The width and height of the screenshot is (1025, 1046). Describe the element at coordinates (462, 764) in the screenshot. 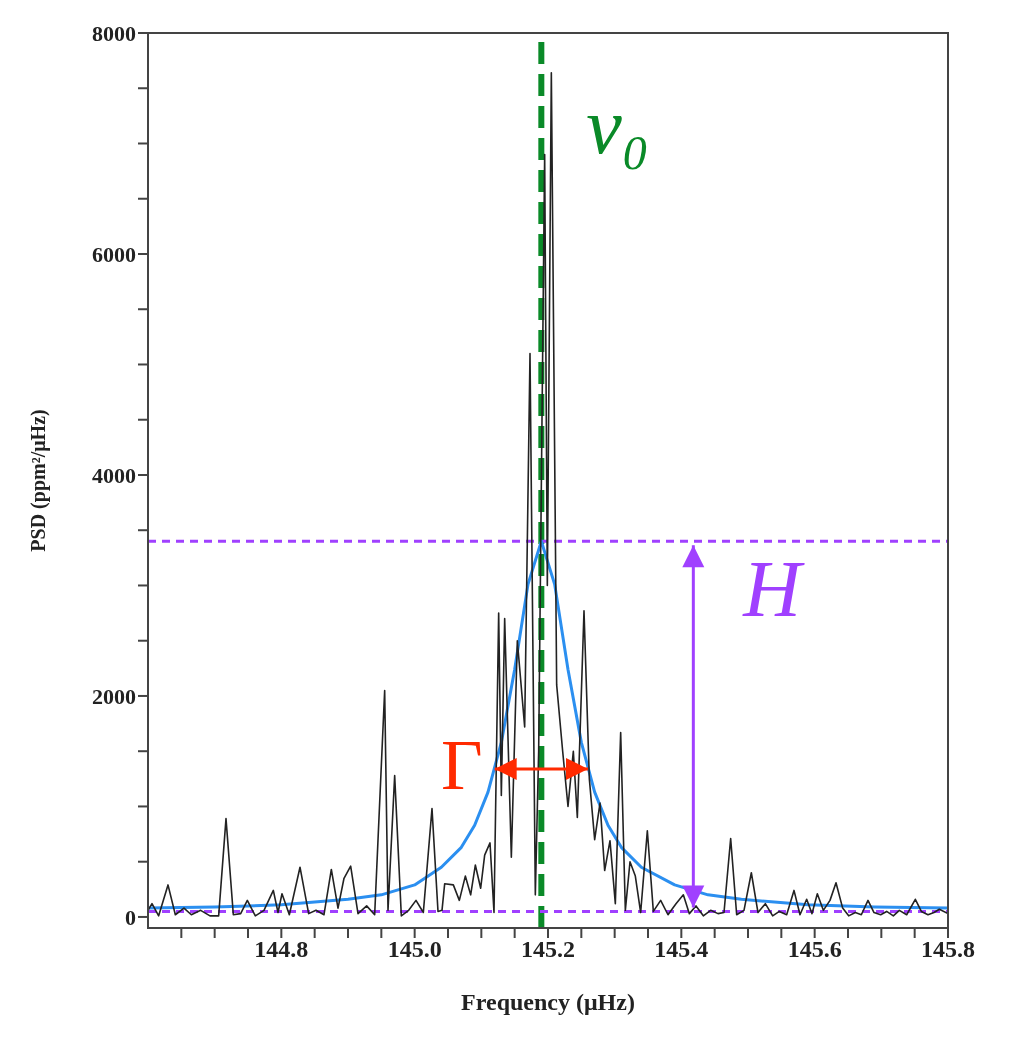

I see `annotation: Γ` at that location.